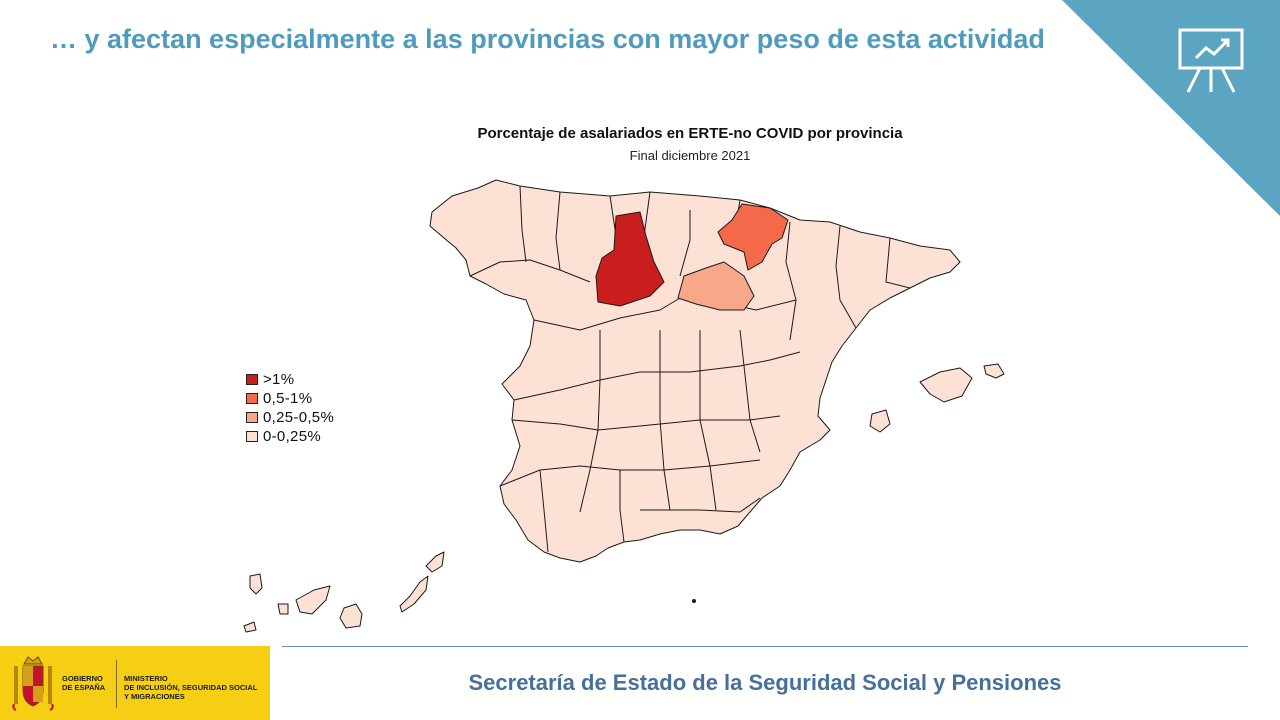 The width and height of the screenshot is (1280, 720). Describe the element at coordinates (694, 601) in the screenshot. I see `alboran-dot` at that location.